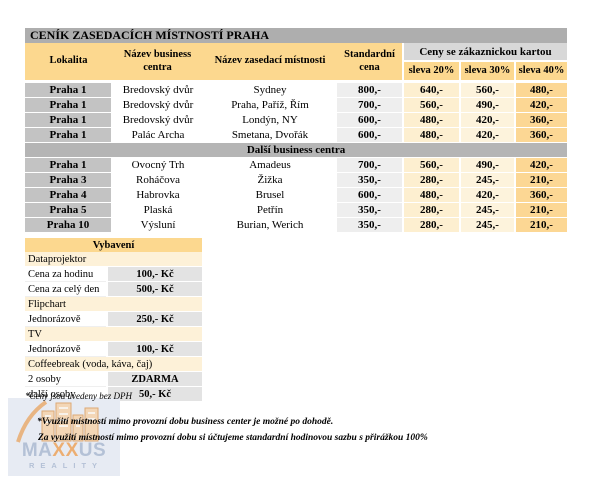 The image size is (608, 480). What do you see at coordinates (370, 61) in the screenshot?
I see `col-header-standard-price: Standardní cena` at bounding box center [370, 61].